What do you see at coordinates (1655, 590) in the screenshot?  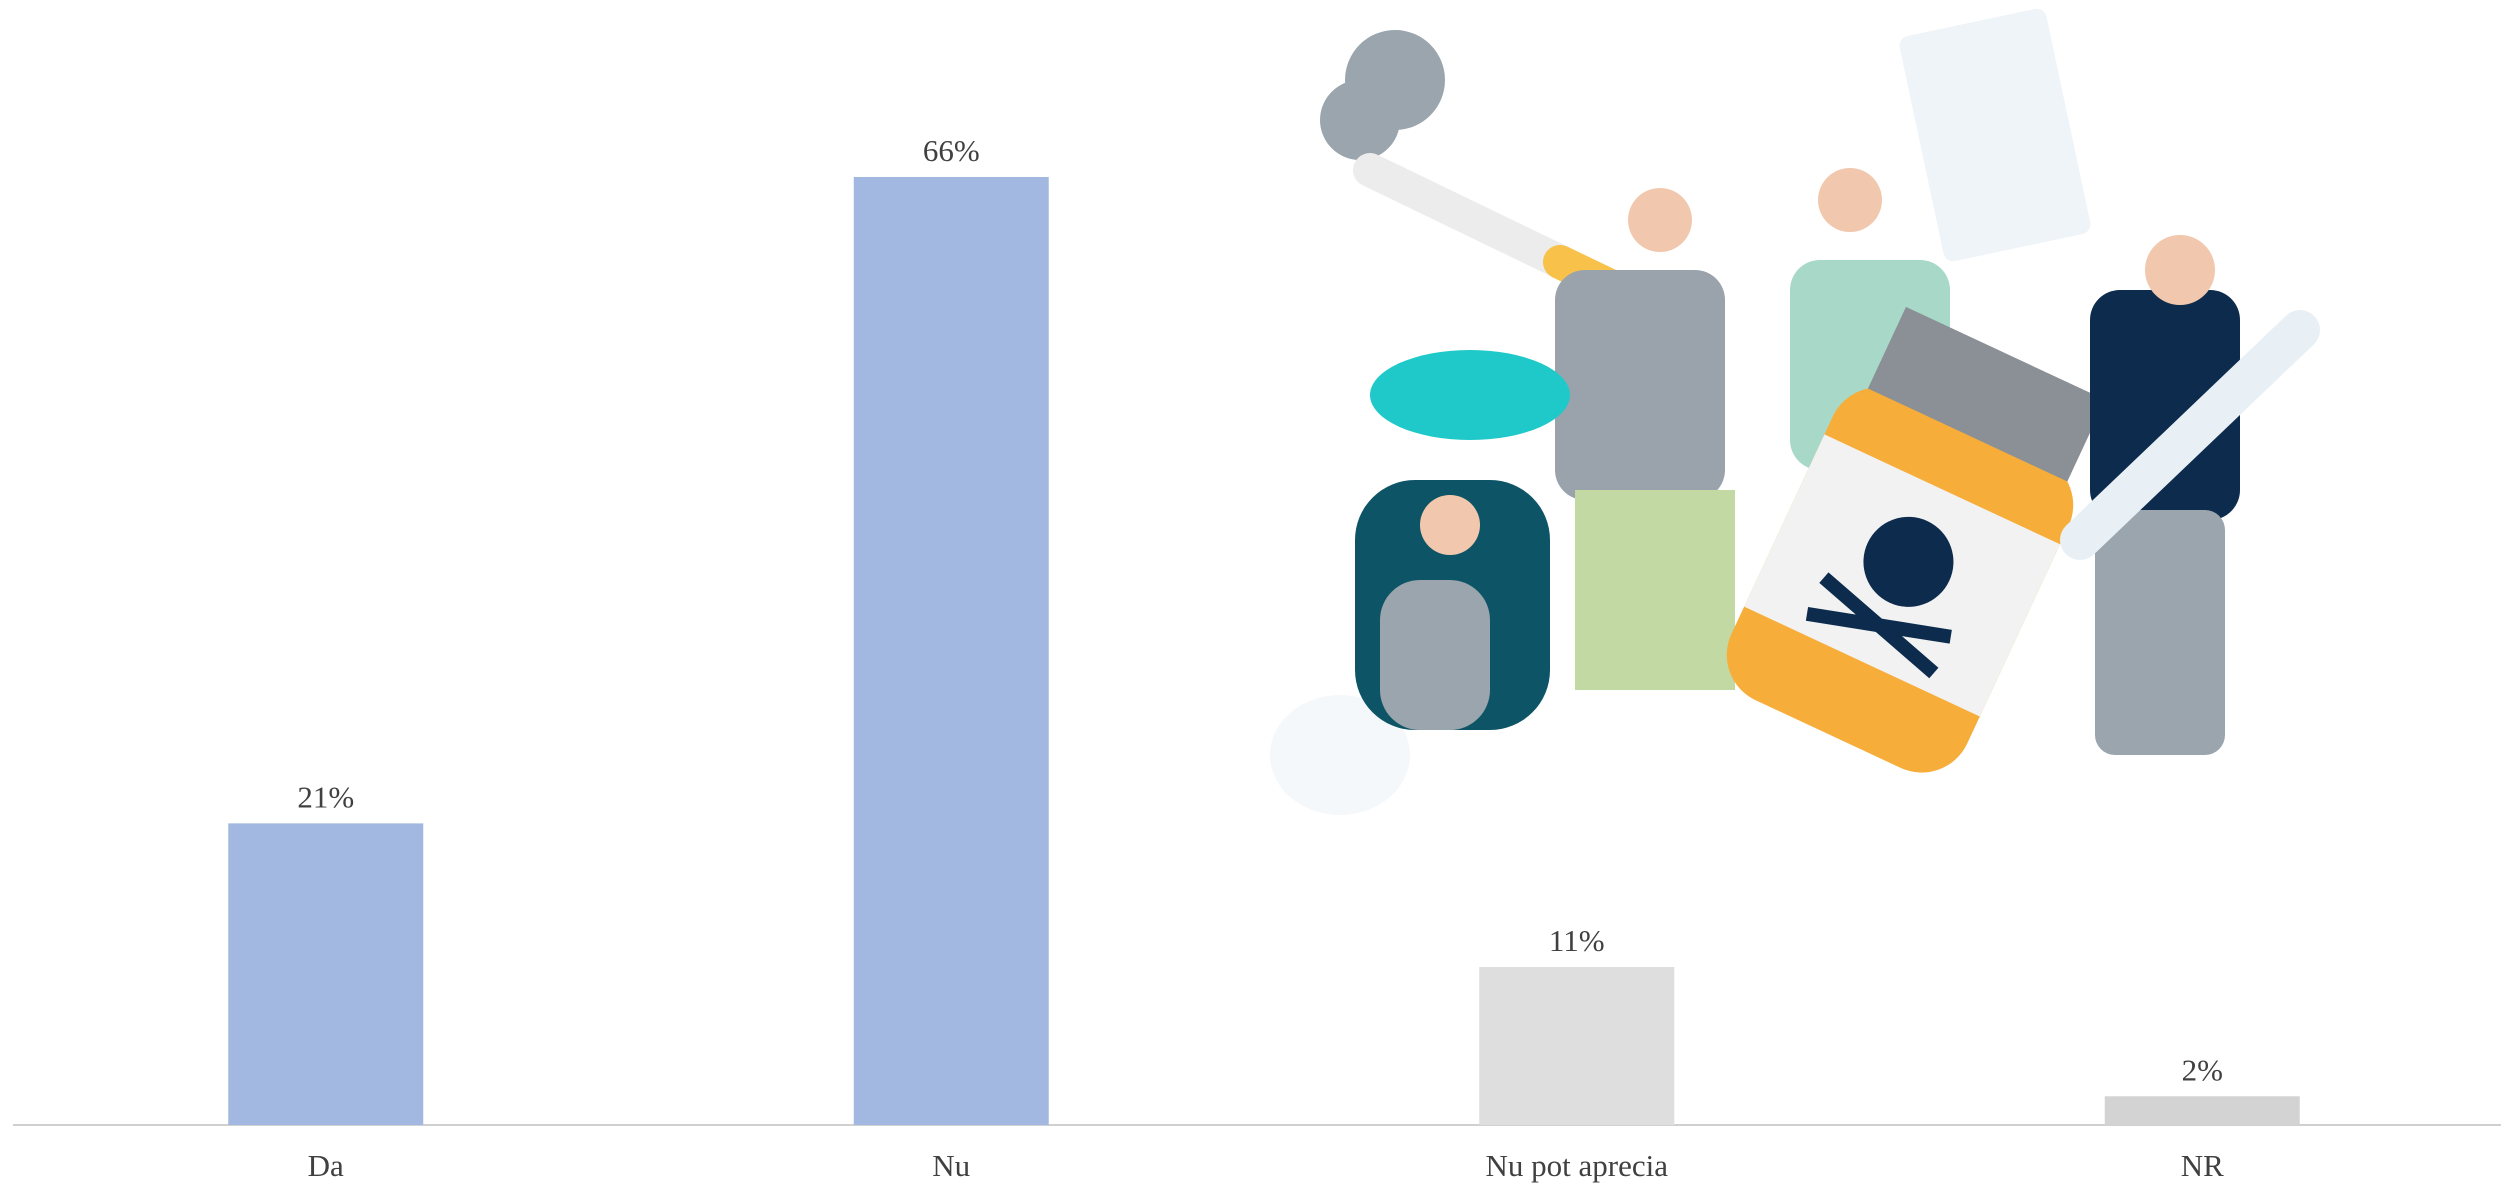 I see `person-shorts` at bounding box center [1655, 590].